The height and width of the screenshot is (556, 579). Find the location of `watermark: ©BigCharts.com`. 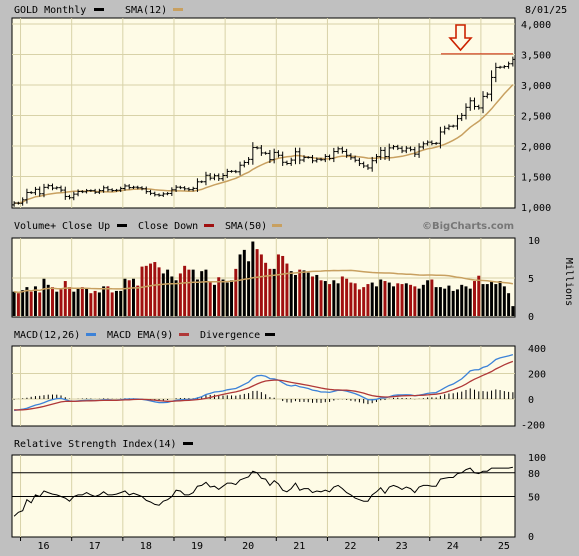

watermark: ©BigCharts.com is located at coordinates (468, 226).